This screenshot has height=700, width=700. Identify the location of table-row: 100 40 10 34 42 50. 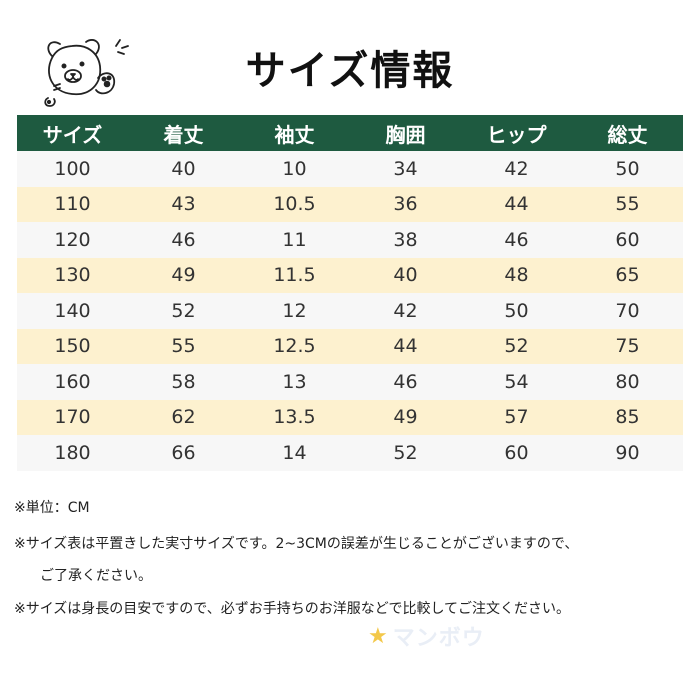
(350, 169).